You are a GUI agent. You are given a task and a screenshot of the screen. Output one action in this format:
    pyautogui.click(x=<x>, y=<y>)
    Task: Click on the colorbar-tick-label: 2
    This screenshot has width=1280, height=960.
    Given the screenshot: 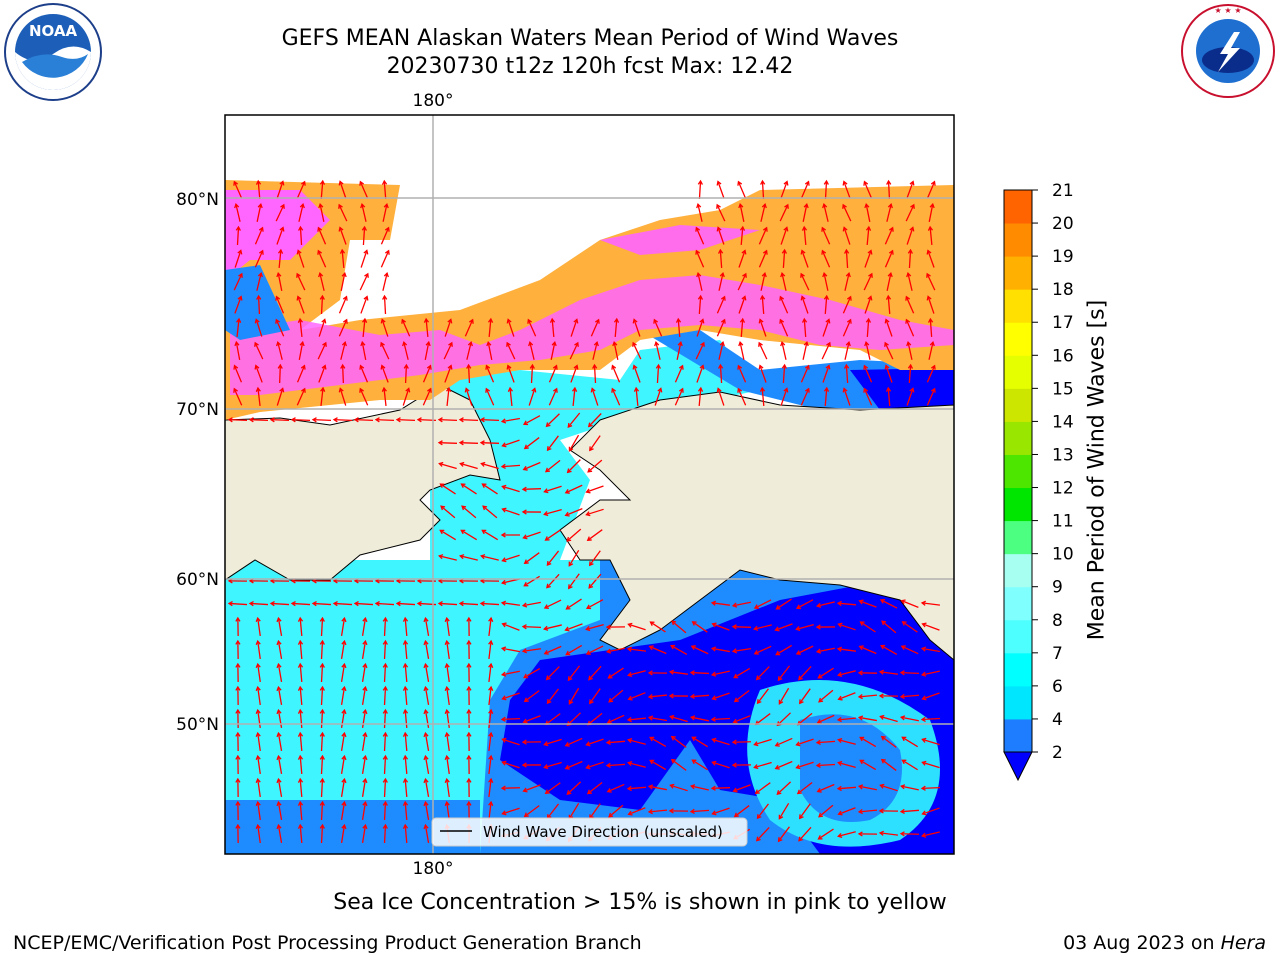 What is the action you would take?
    pyautogui.click(x=1057, y=753)
    